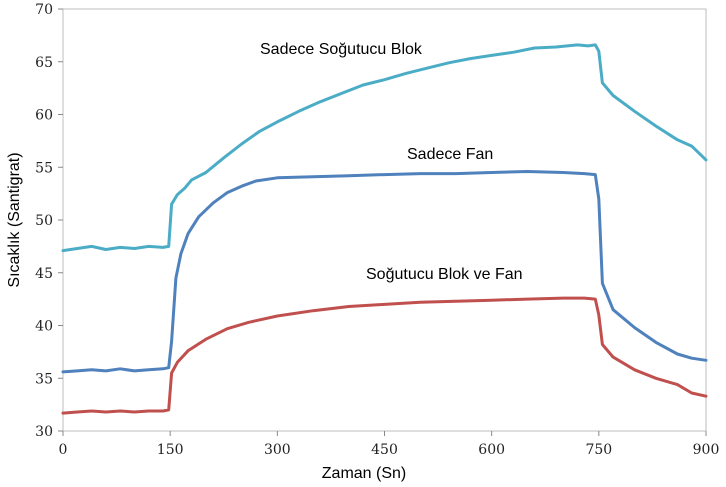 The image size is (726, 487). I want to click on x-tick-label: 900, so click(706, 450).